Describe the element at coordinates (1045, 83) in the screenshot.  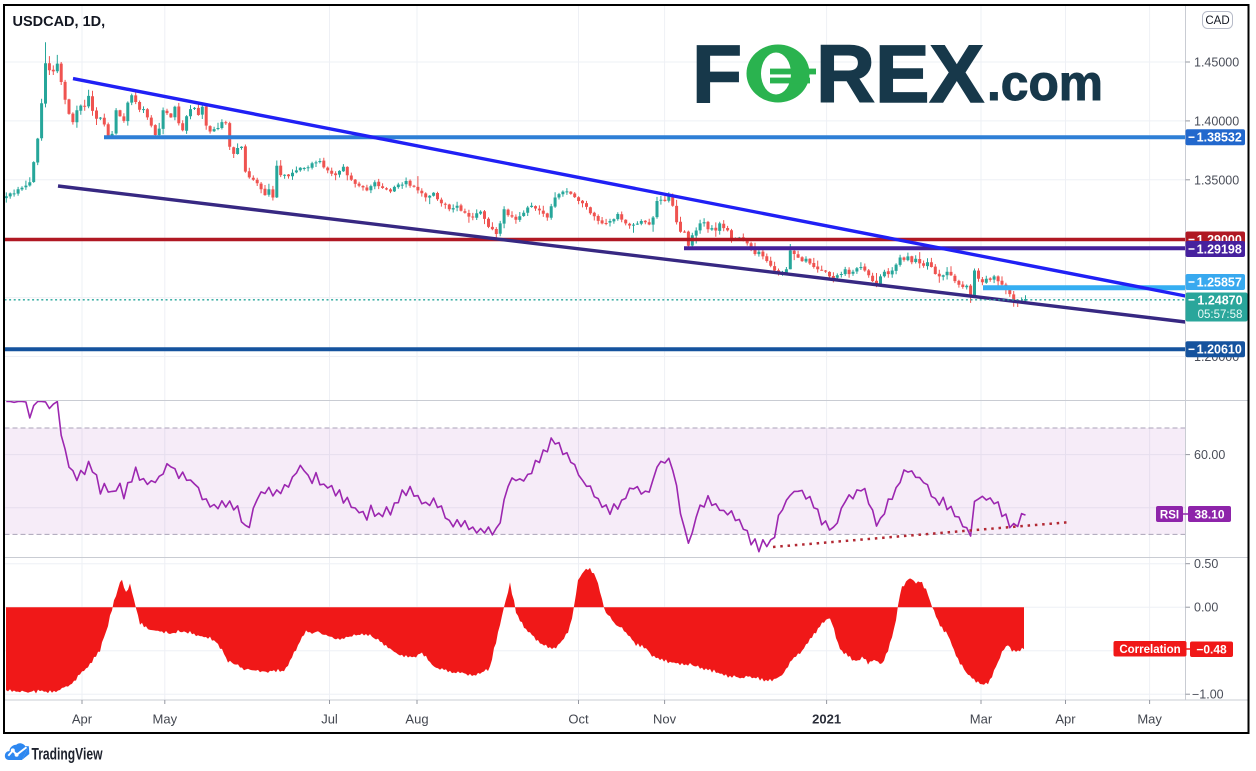
I see `svg-text: .com` at that location.